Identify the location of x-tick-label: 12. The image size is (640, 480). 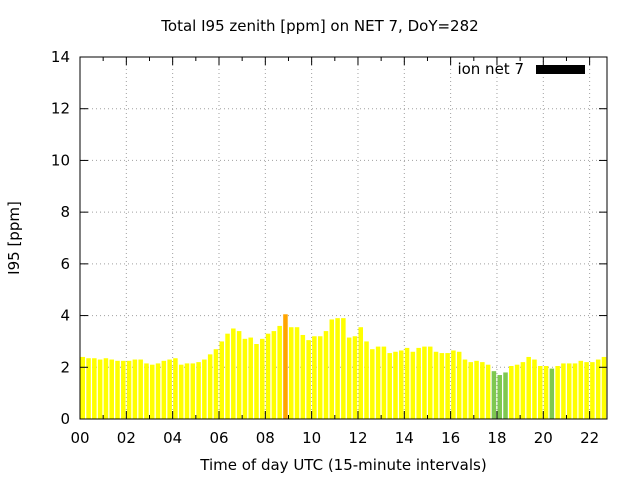
(357, 438).